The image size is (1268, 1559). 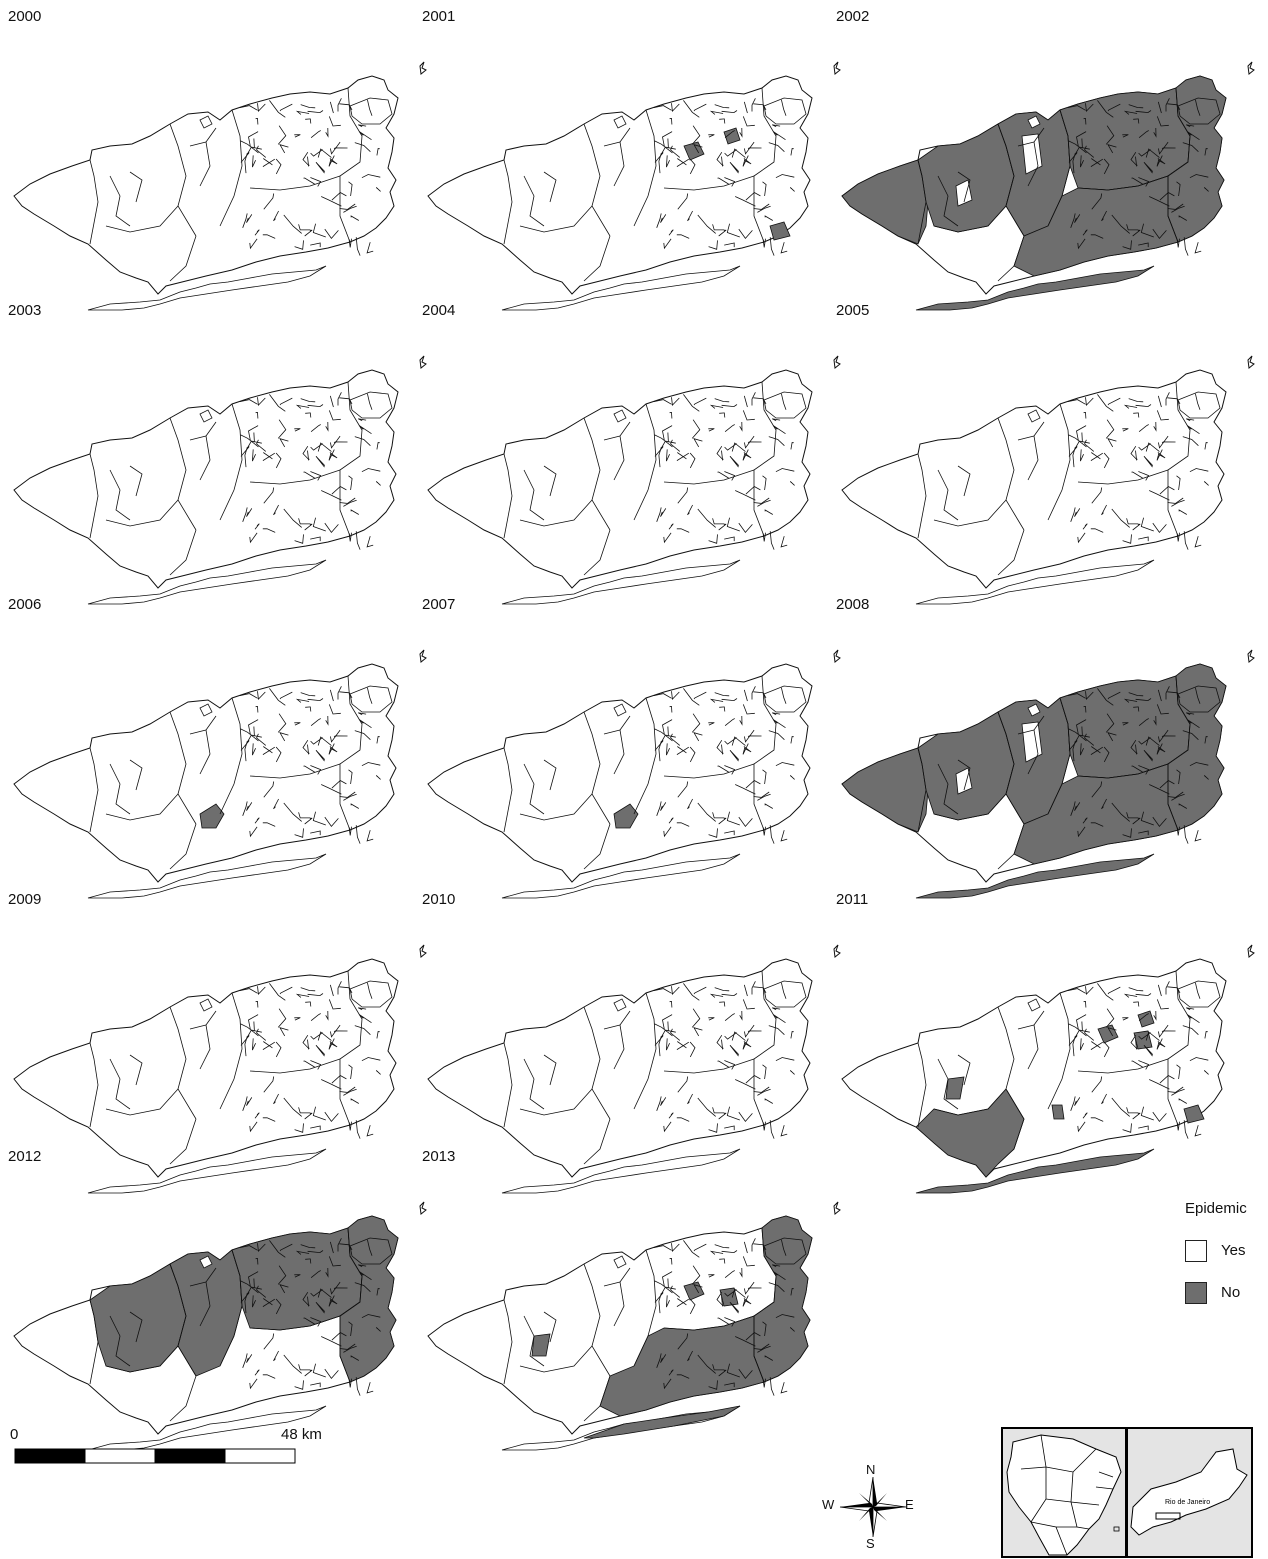 I want to click on choropleth-map-2008, so click(x=1048, y=774).